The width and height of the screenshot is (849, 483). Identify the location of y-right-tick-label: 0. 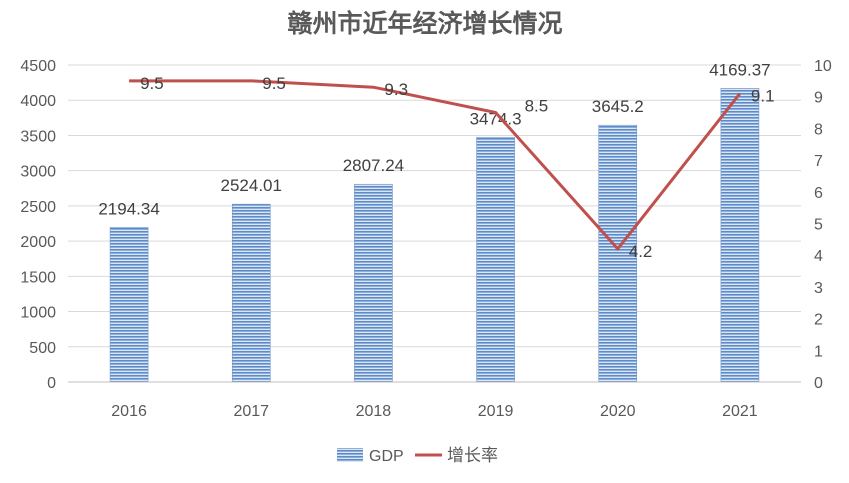
(818, 383).